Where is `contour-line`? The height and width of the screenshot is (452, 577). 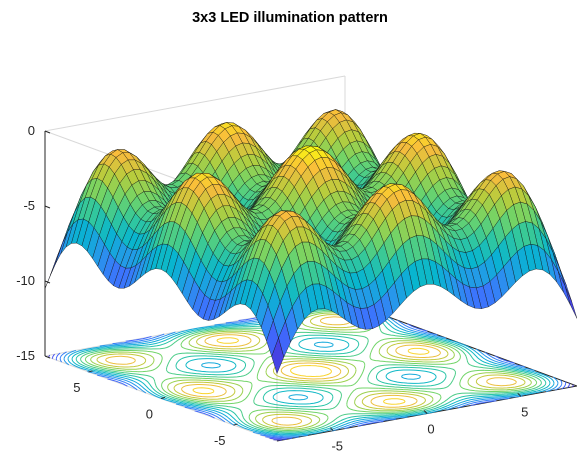 contour-line is located at coordinates (311, 371).